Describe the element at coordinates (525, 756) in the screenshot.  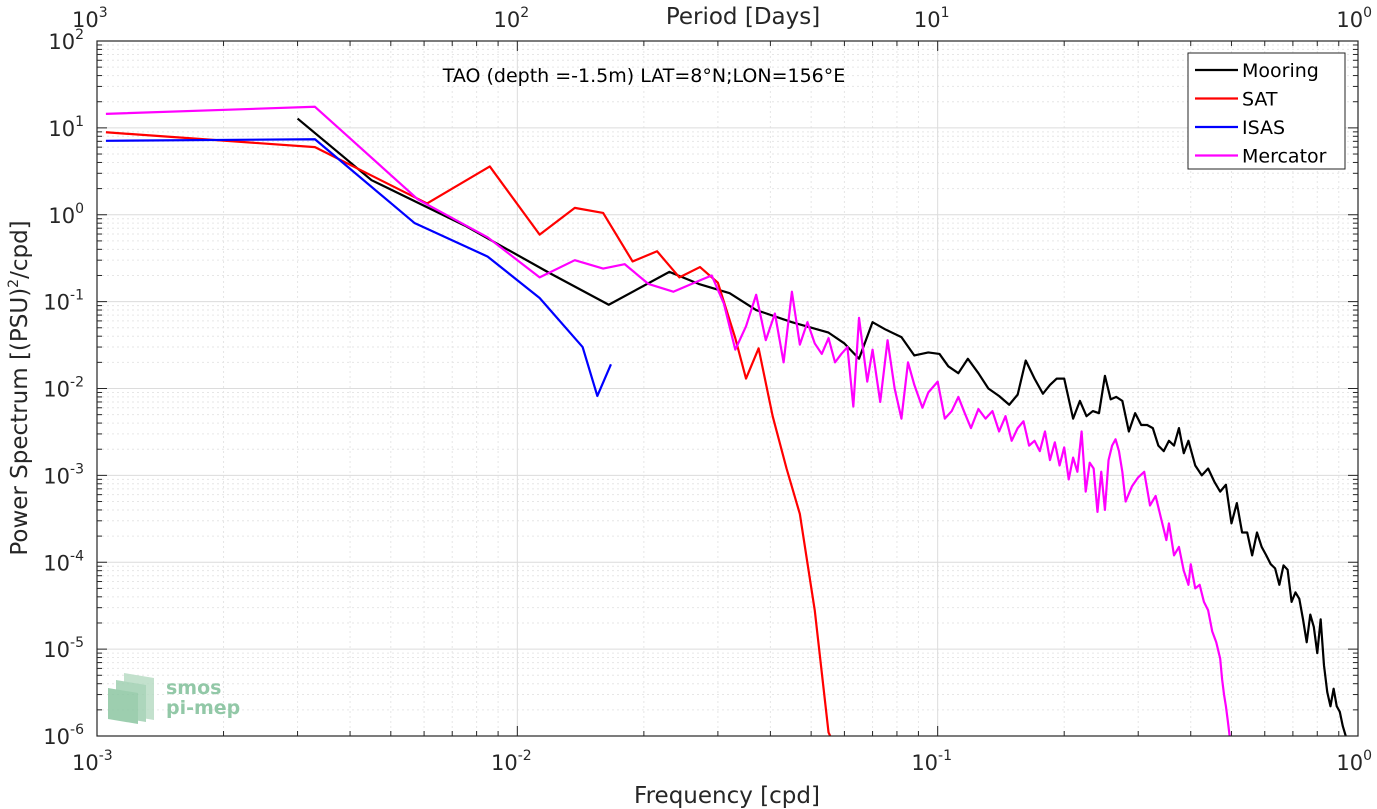
I see `x-tick-label-exponent: -2` at that location.